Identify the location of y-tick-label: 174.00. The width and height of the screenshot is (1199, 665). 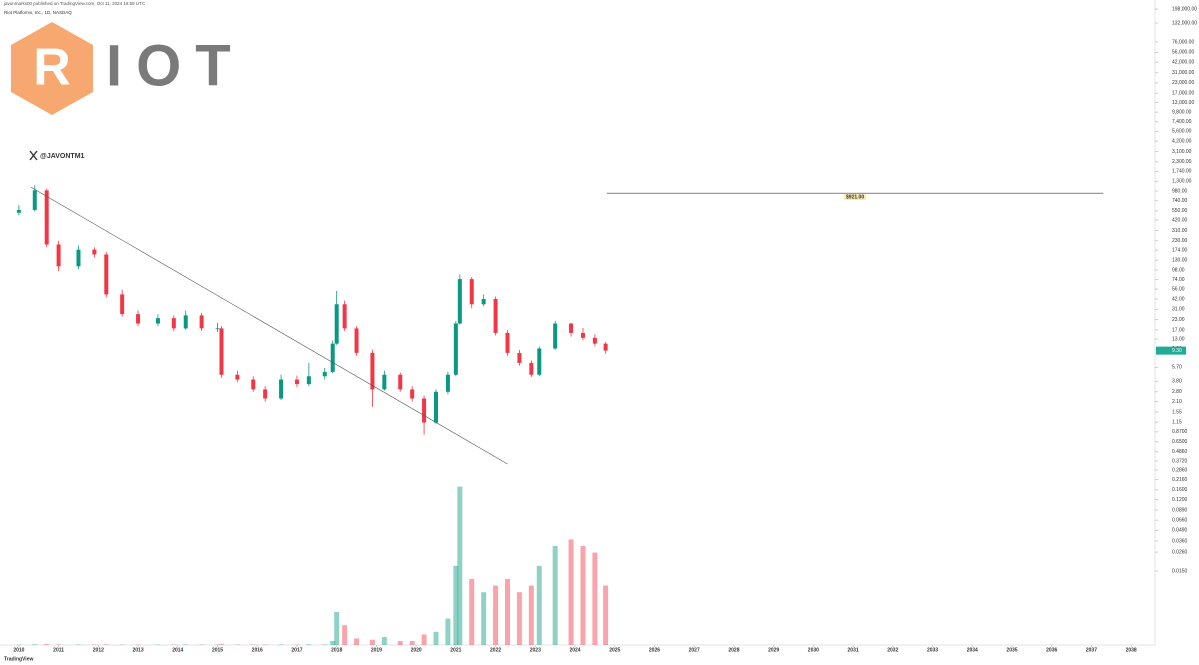
(1180, 251).